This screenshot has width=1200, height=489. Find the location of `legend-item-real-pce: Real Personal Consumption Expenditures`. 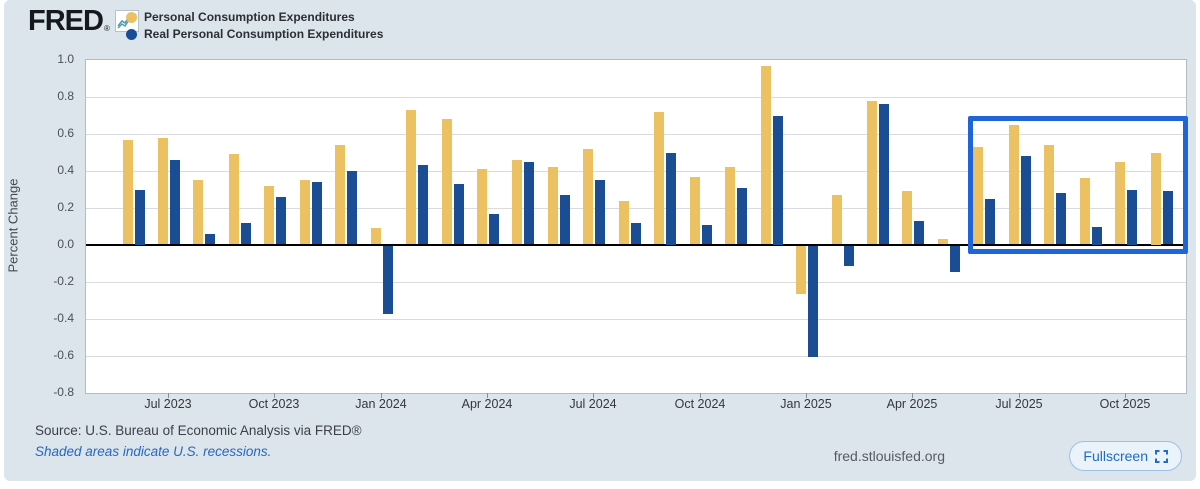

legend-item-real-pce: Real Personal Consumption Expenditures is located at coordinates (254, 34).